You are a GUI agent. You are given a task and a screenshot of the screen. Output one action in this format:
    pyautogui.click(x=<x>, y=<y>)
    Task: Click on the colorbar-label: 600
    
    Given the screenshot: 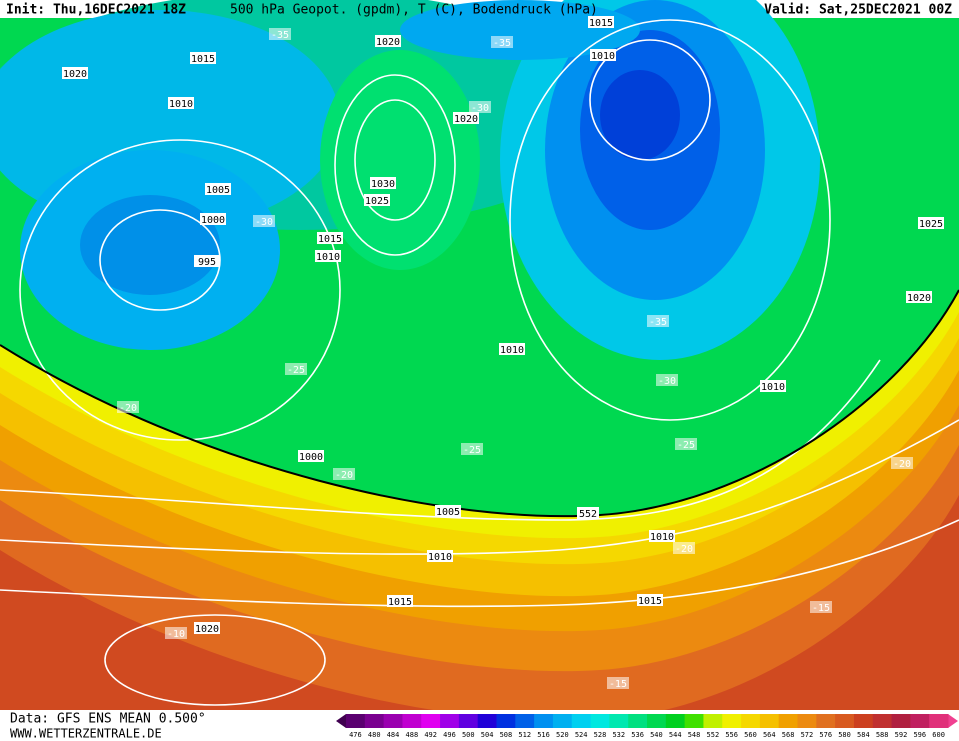 What is the action you would take?
    pyautogui.click(x=938, y=735)
    